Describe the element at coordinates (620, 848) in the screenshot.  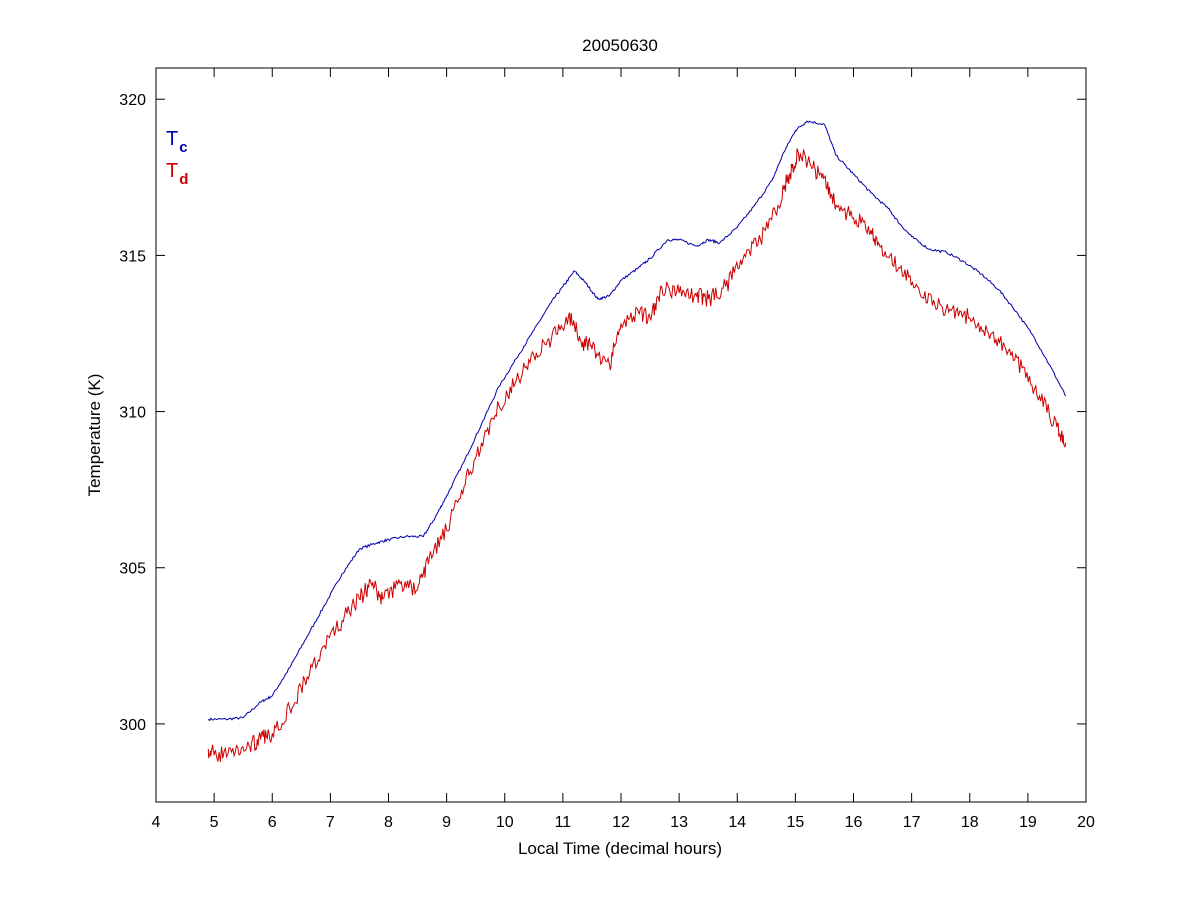
I see `x-axis-label: Local Time (decimal hours)` at that location.